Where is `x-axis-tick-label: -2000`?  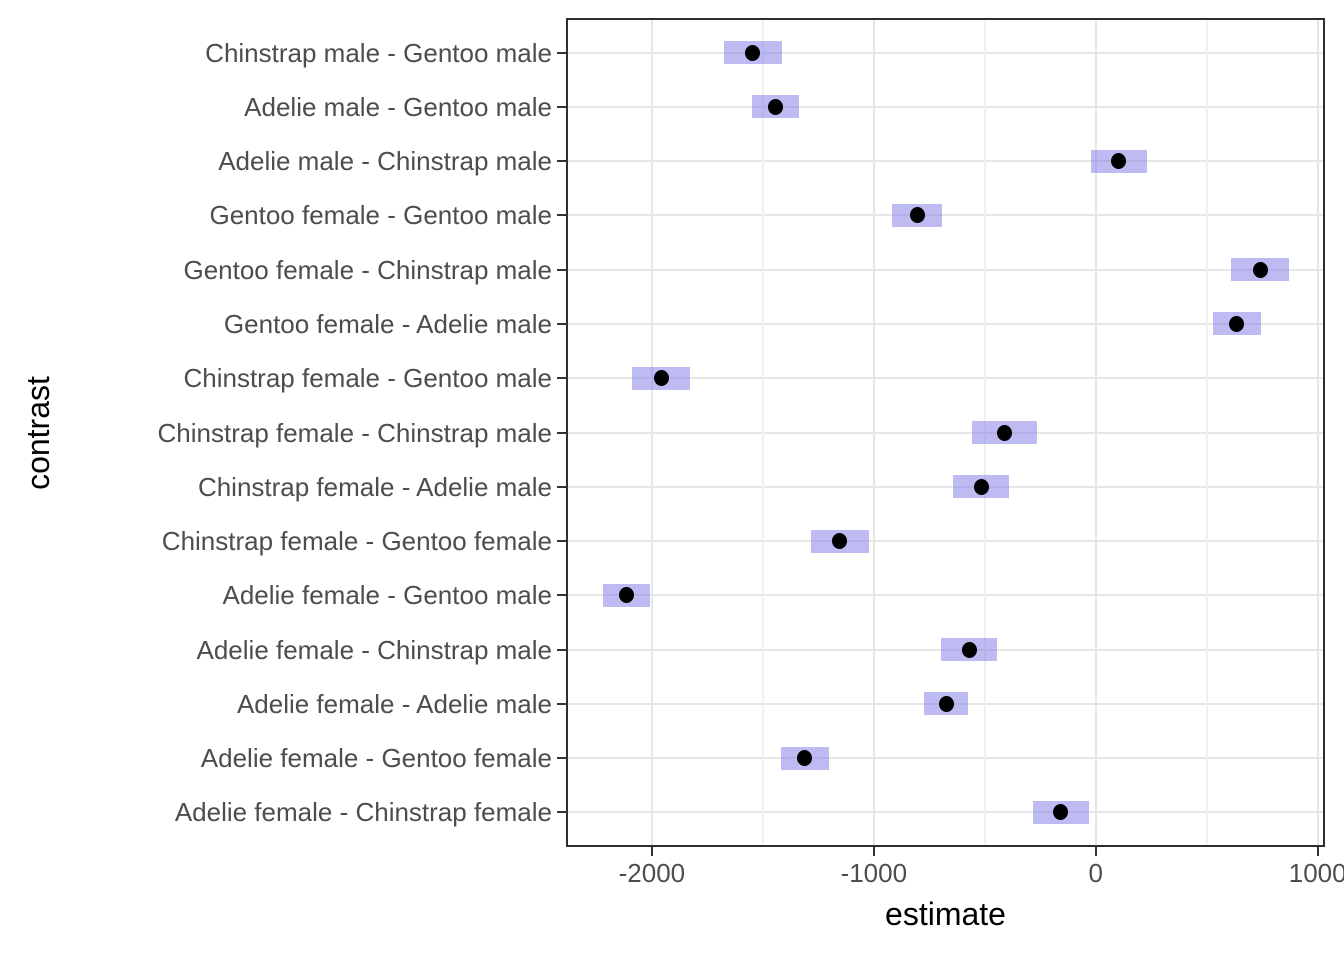 x-axis-tick-label: -2000 is located at coordinates (652, 873).